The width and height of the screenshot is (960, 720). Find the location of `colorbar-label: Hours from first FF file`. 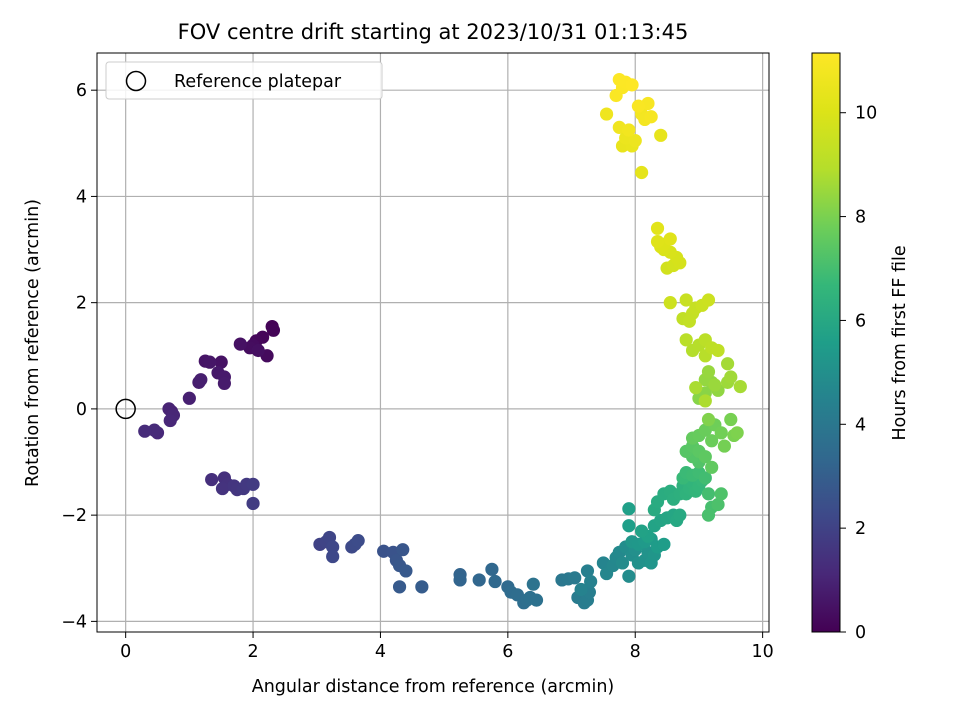

colorbar-label: Hours from first FF file is located at coordinates (900, 342).